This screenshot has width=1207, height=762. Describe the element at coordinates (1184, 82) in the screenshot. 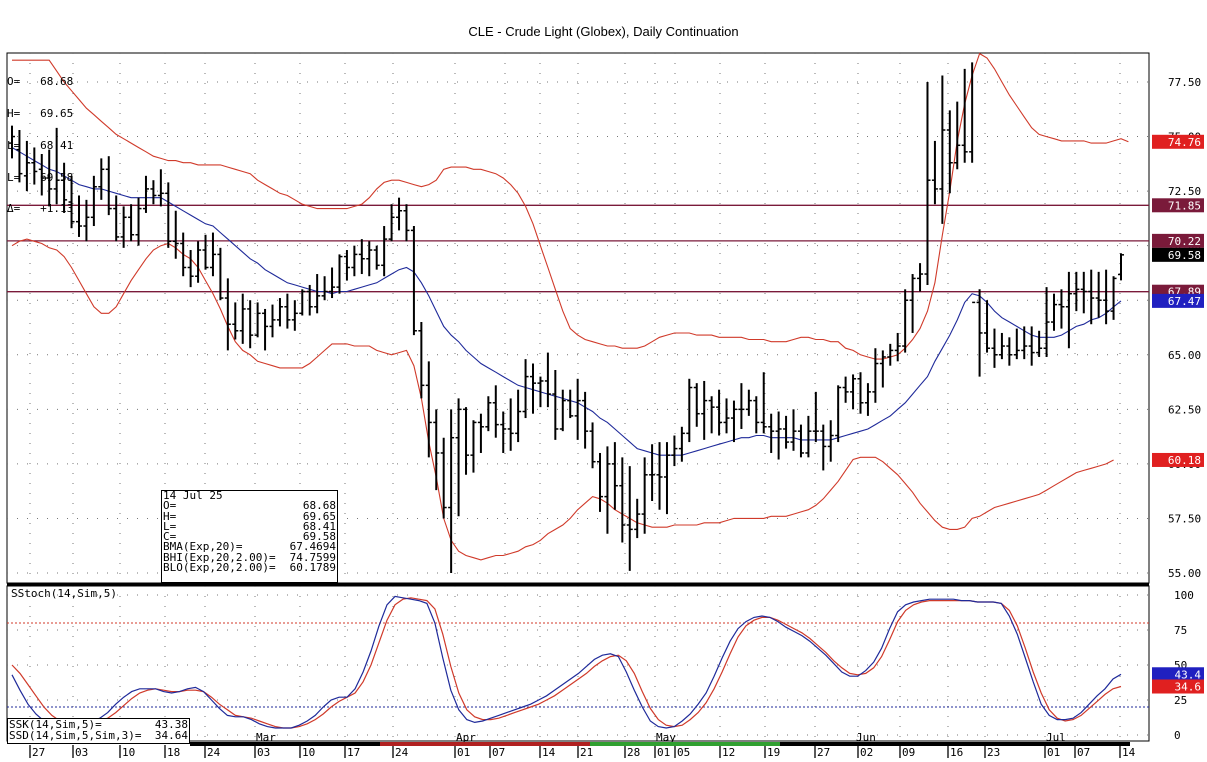

I see `y-tick-label: 77.50` at that location.